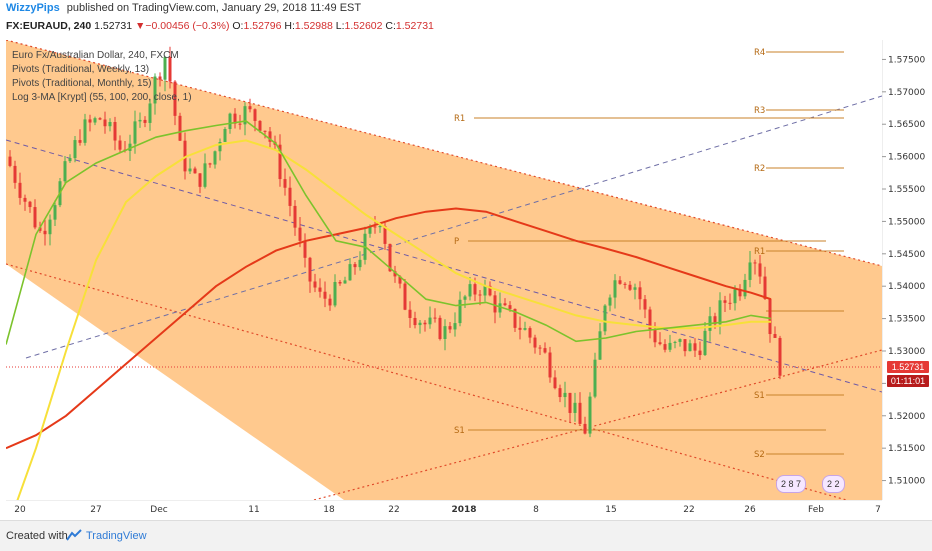 This screenshot has width=932, height=551. What do you see at coordinates (116, 536) in the screenshot?
I see `tradingview-brand-link: TradingView` at bounding box center [116, 536].